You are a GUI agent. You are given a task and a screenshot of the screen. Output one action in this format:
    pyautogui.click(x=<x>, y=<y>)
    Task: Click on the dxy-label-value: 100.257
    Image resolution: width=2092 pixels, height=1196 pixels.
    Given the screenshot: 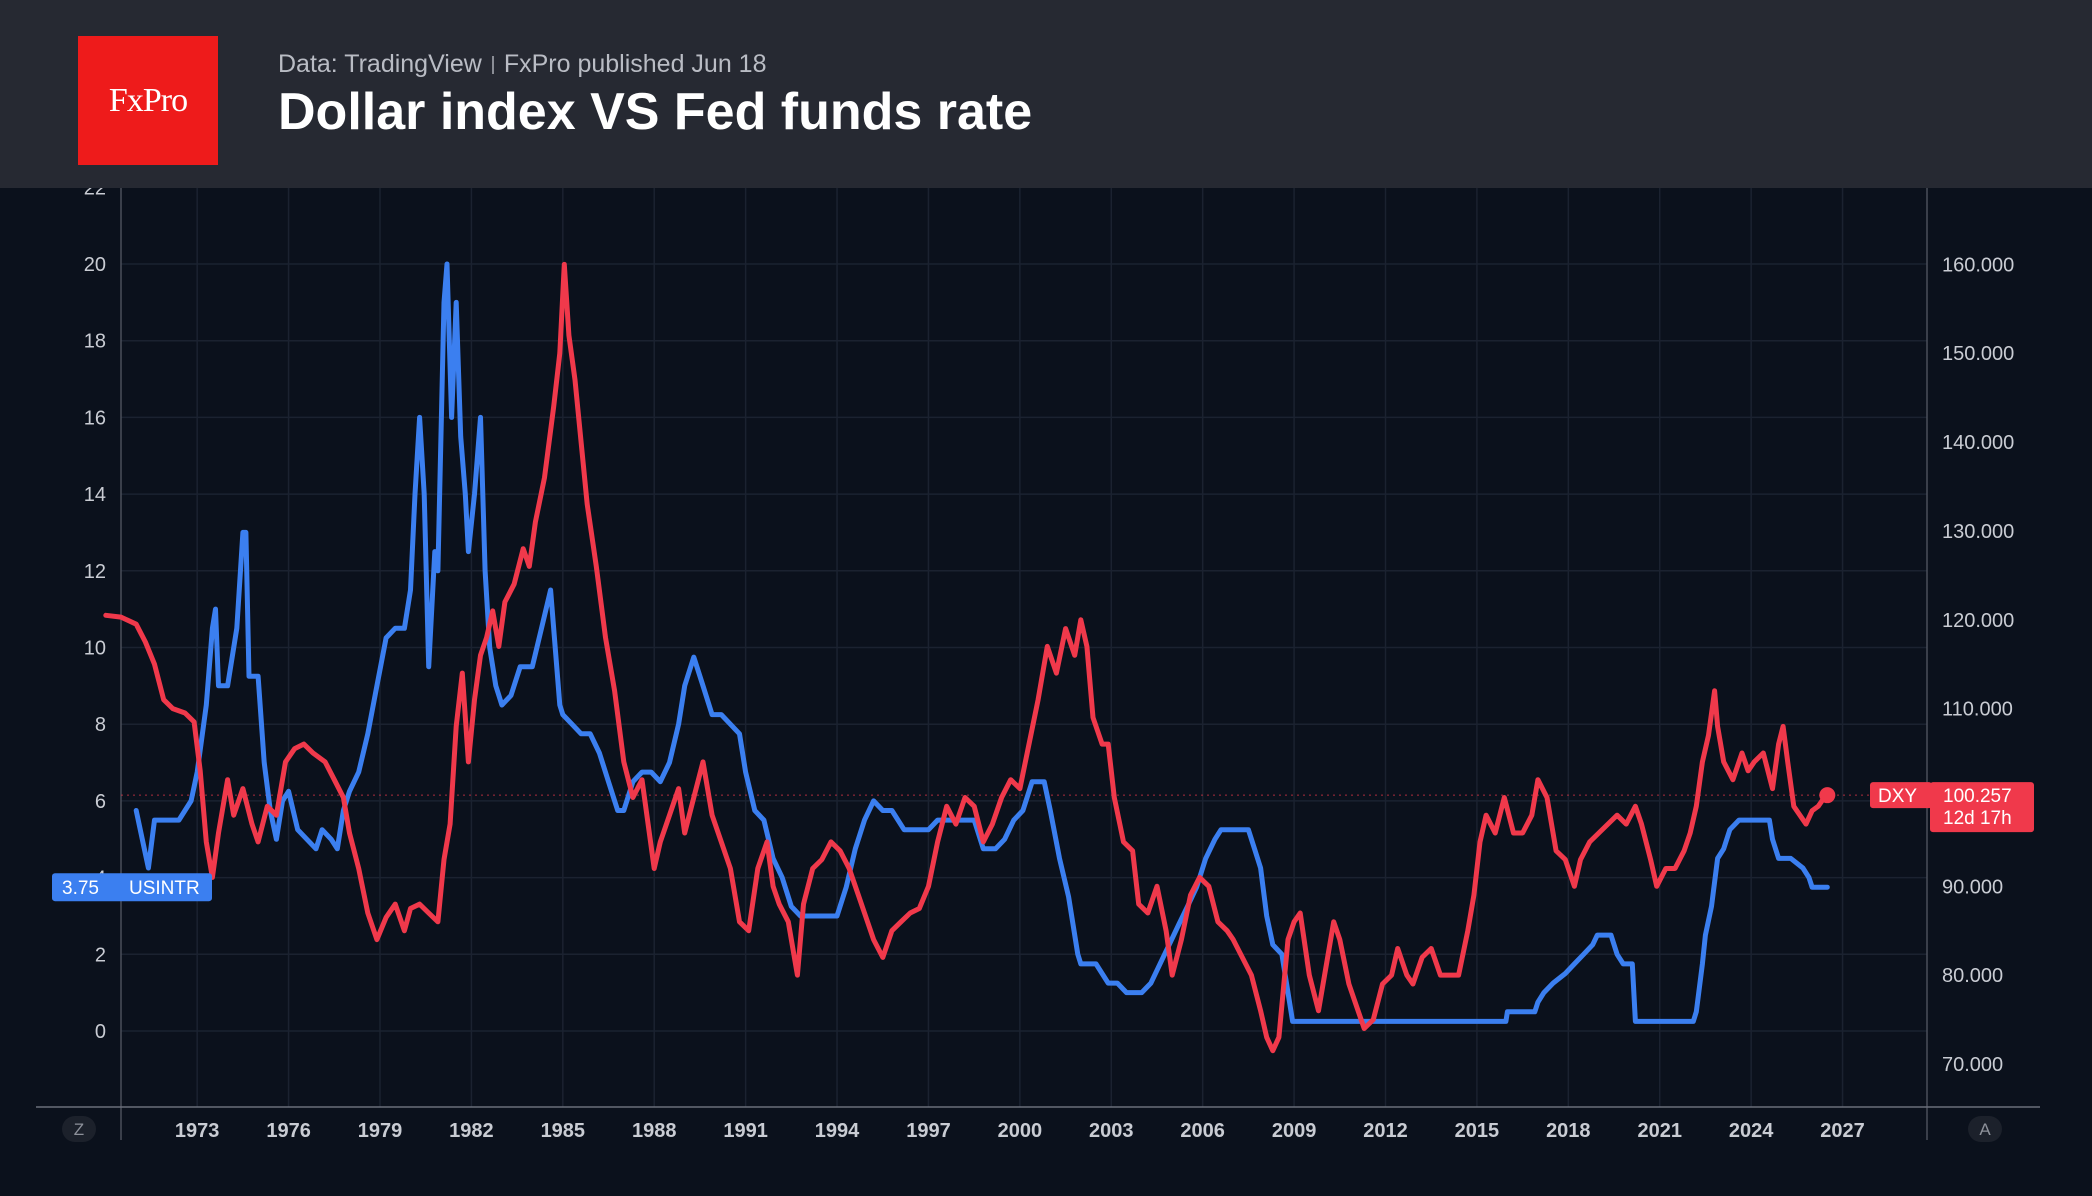 What is the action you would take?
    pyautogui.click(x=1977, y=796)
    